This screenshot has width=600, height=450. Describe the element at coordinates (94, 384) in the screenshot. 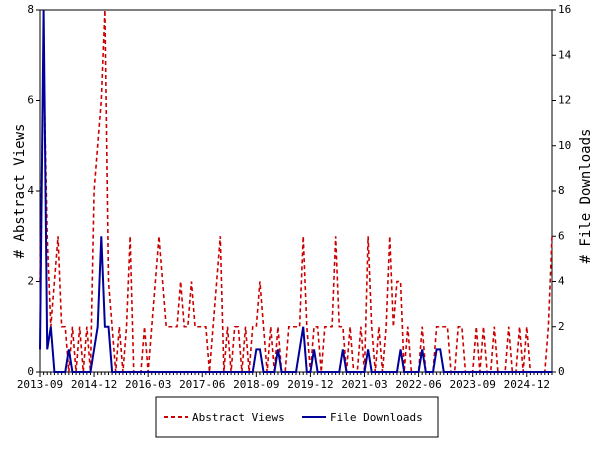

I see `x-tick-label: 2014-12` at that location.